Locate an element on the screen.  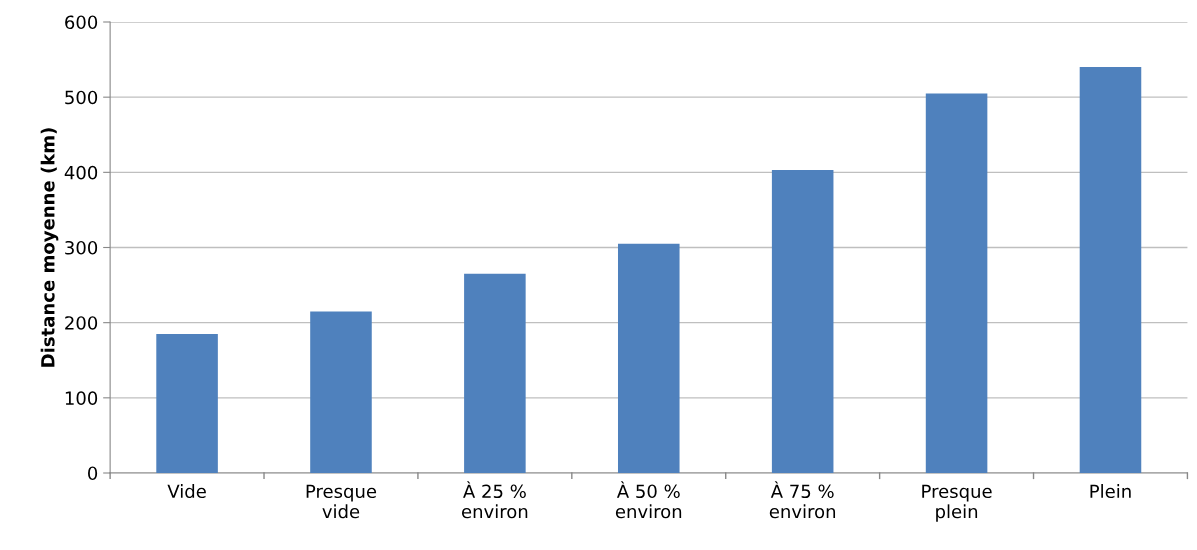
x-tick-label: À 25 % environ is located at coordinates (494, 500).